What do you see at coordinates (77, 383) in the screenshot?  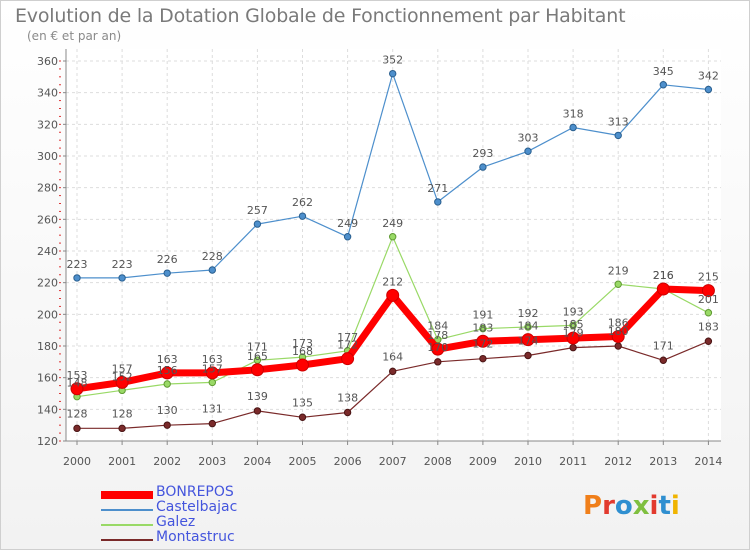 I see `data-label-galez: 148` at bounding box center [77, 383].